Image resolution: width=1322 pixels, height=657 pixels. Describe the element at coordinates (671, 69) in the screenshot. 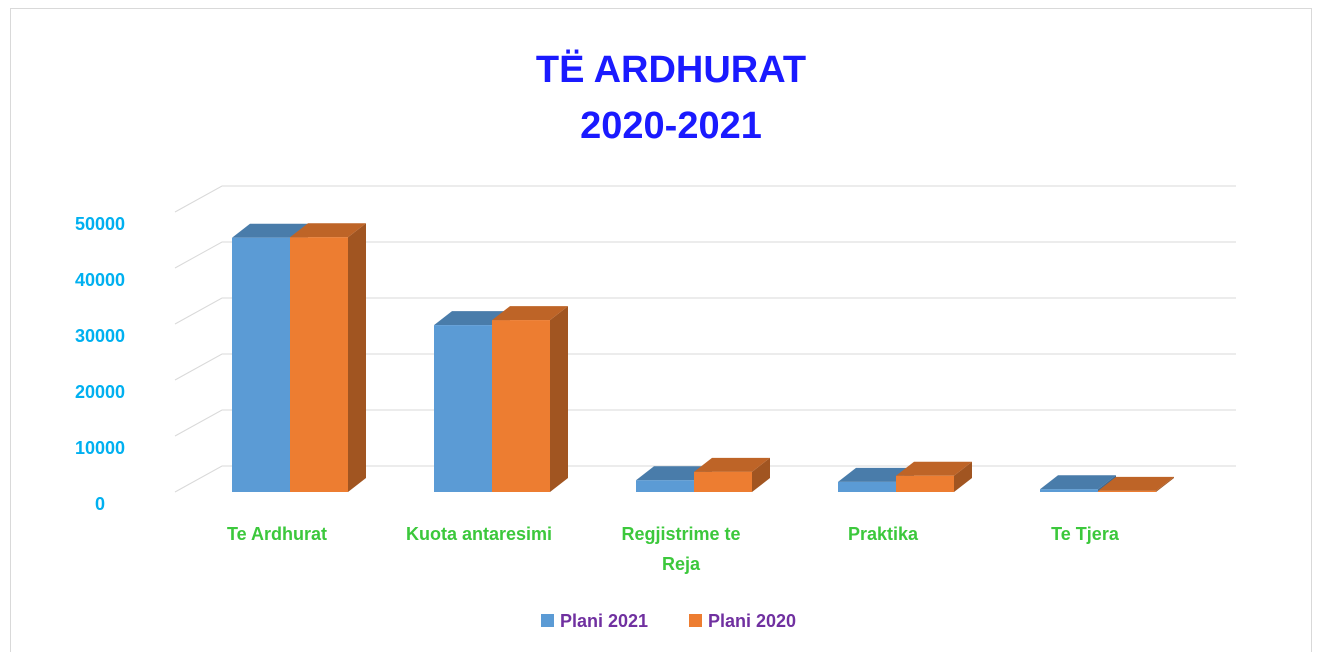

I see `chart-title: TË ARDHURAT` at that location.